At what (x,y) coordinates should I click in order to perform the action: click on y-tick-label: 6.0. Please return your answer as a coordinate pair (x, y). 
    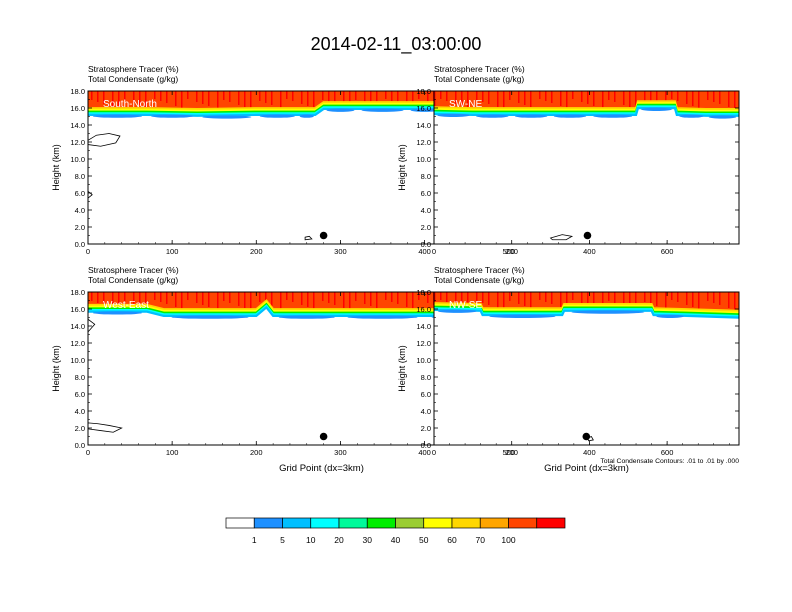
    Looking at the image, I should click on (80, 193).